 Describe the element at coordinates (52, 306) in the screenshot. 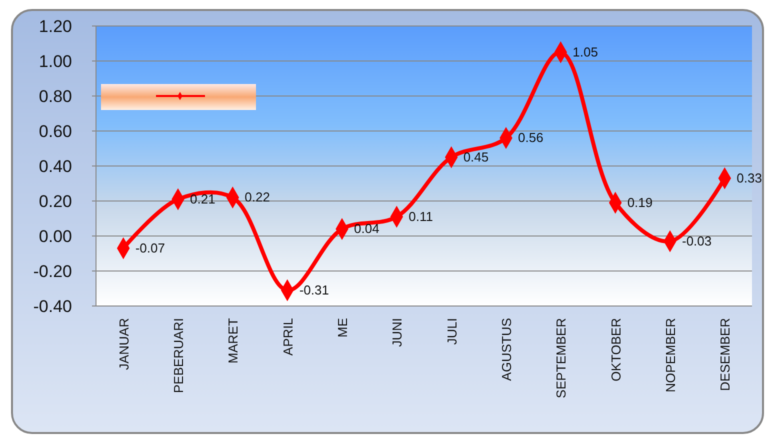

I see `y-tick-label: -0.40` at that location.